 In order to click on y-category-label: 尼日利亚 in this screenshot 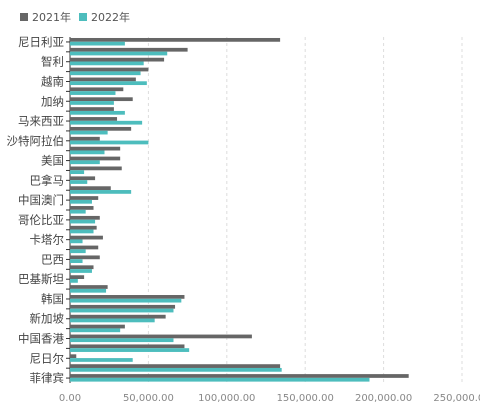, I will do `click(41, 42)`.